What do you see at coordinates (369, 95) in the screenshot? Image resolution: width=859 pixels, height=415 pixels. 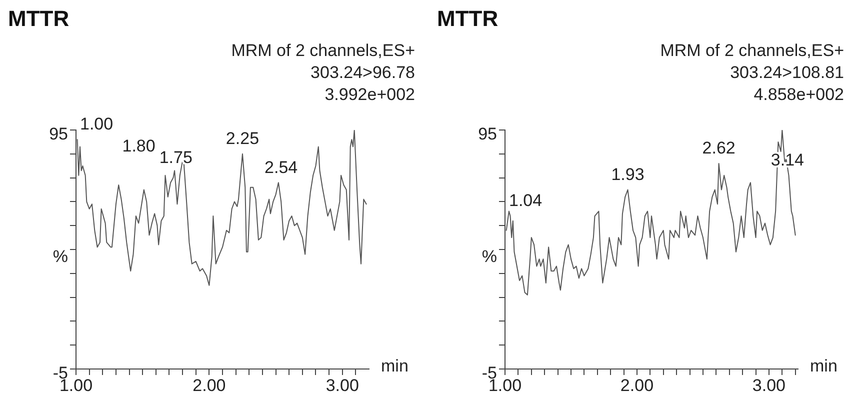 I see `text: 3.992e+002` at bounding box center [369, 95].